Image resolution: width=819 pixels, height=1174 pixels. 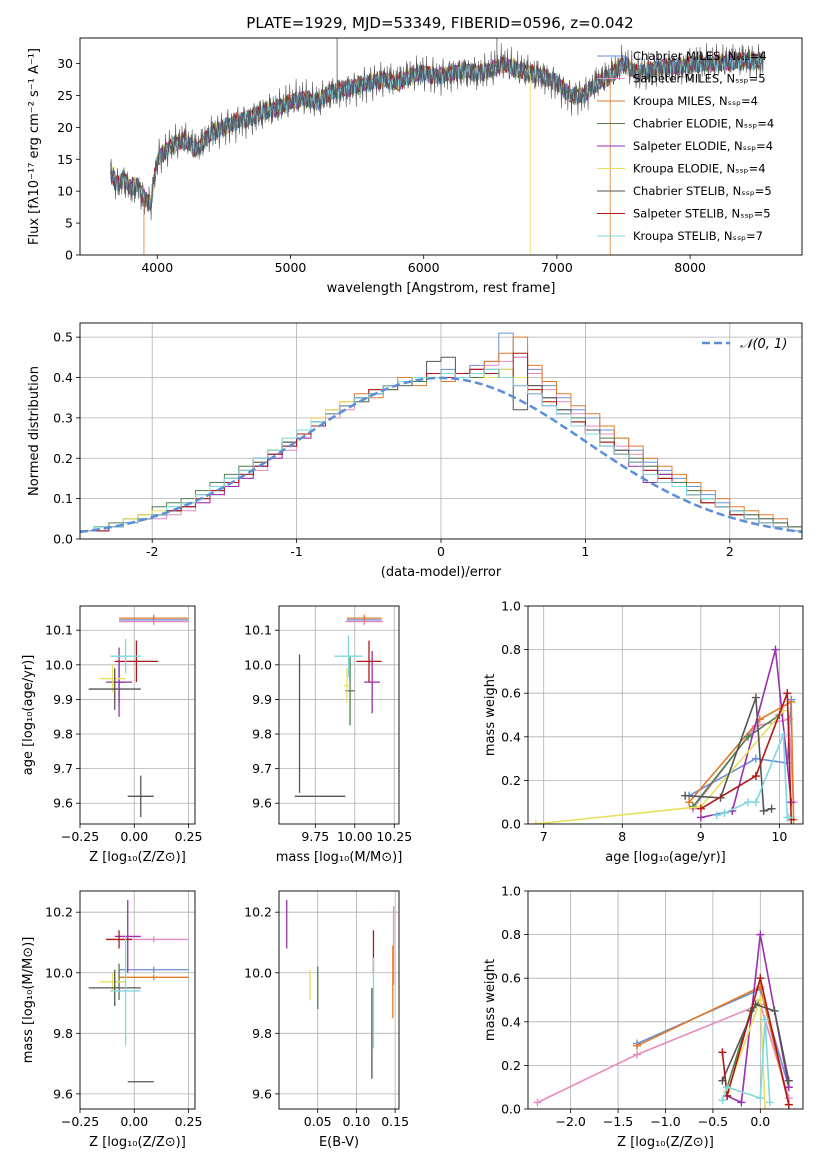 What do you see at coordinates (65, 63) in the screenshot?
I see `y-tick-label: 30` at bounding box center [65, 63].